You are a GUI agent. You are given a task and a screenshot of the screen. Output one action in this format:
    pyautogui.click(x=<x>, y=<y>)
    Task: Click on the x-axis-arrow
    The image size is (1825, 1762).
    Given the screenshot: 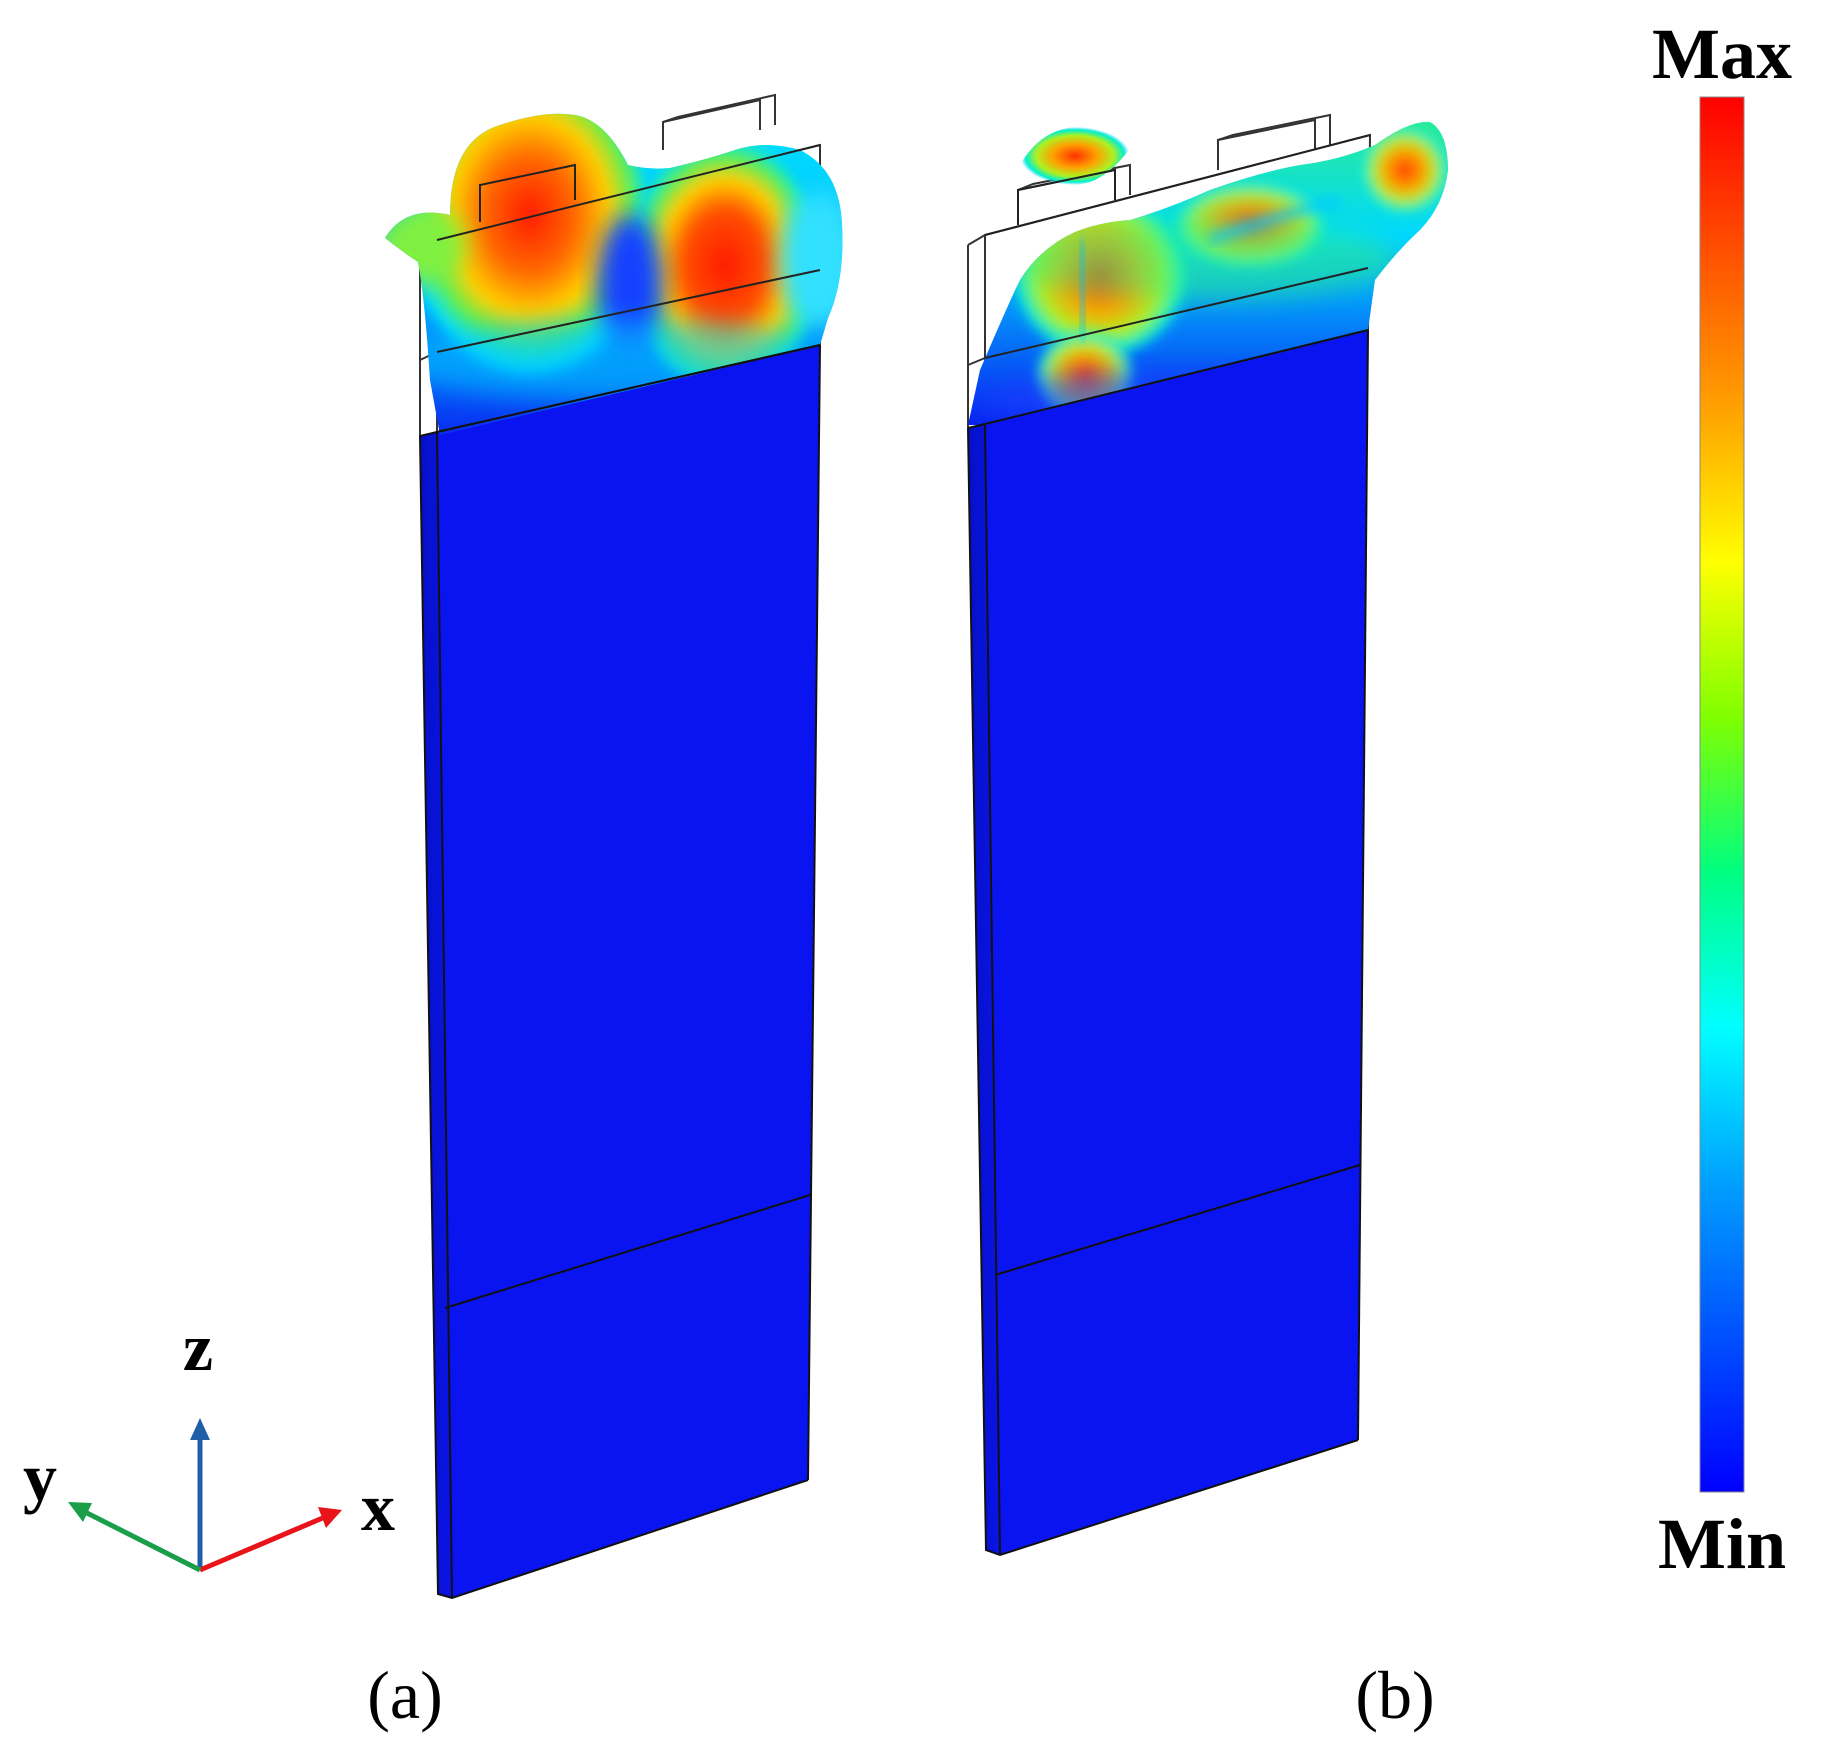 What is the action you would take?
    pyautogui.click(x=262, y=1543)
    